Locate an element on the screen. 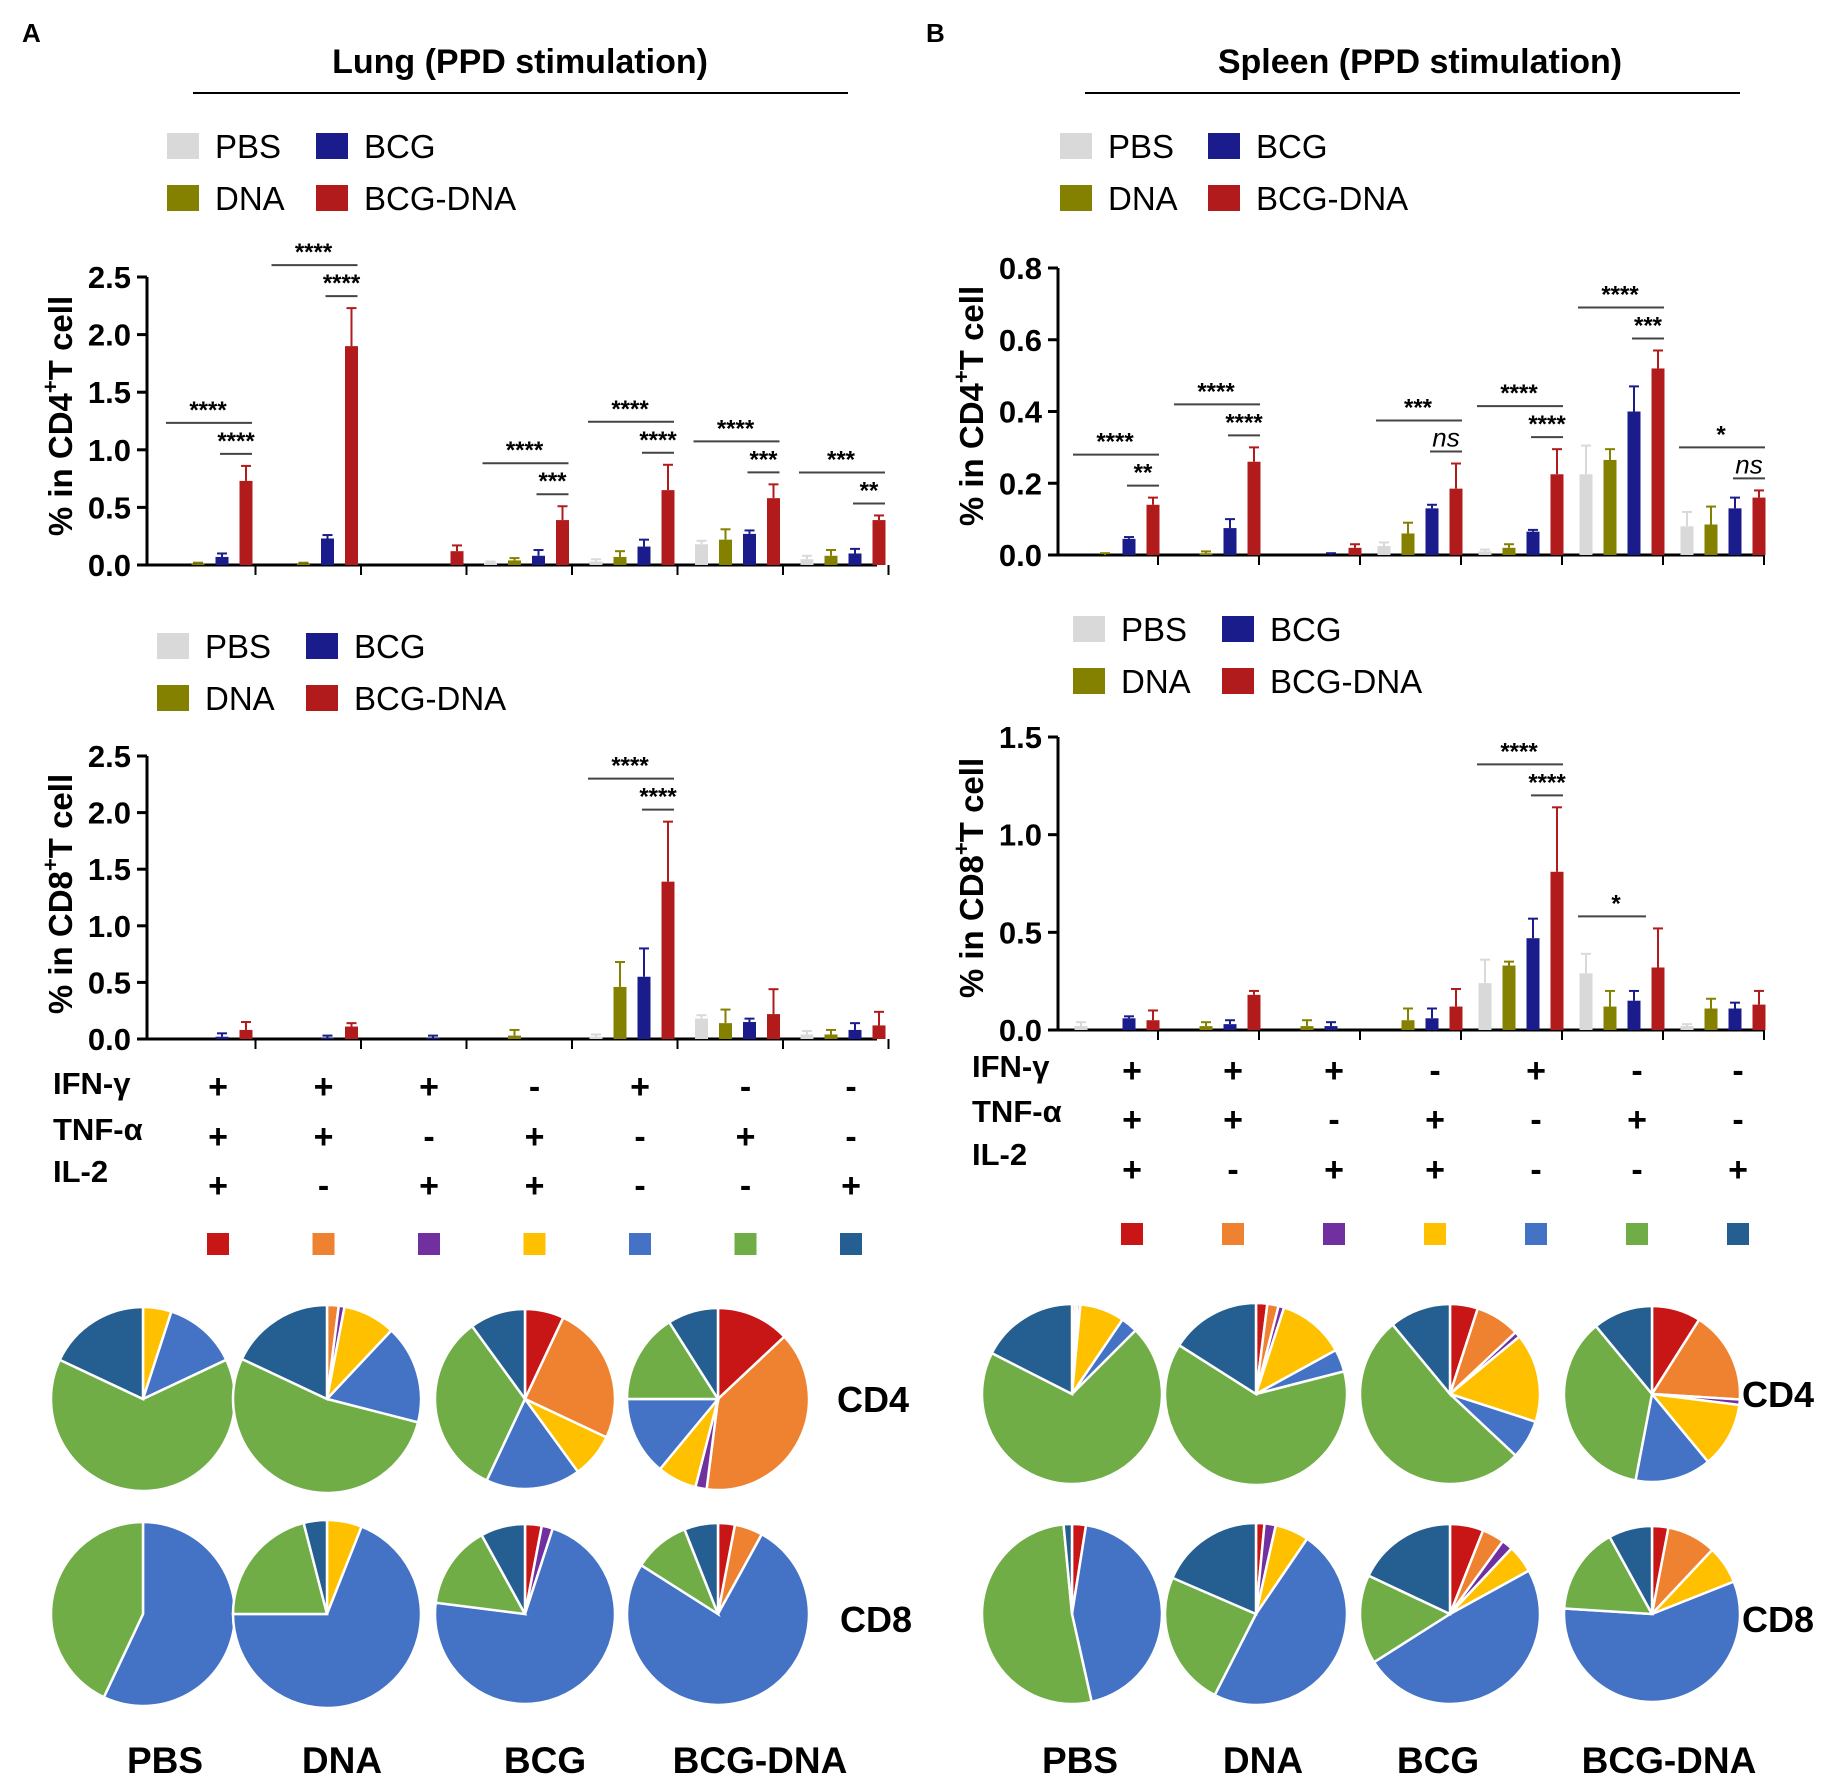 The width and height of the screenshot is (1833, 1792). y-tick-label-spleen-cd4: 0.8 is located at coordinates (1020, 268).